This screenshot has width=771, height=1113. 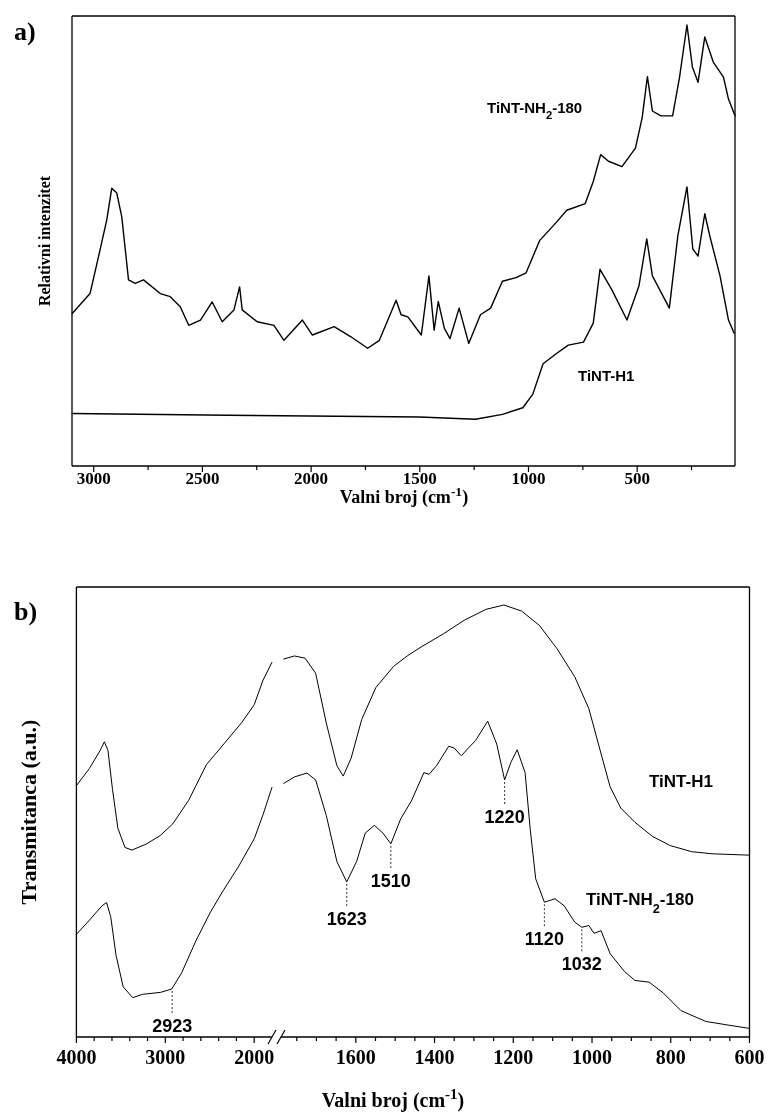 What do you see at coordinates (202, 478) in the screenshot?
I see `x-tick-label: 2500` at bounding box center [202, 478].